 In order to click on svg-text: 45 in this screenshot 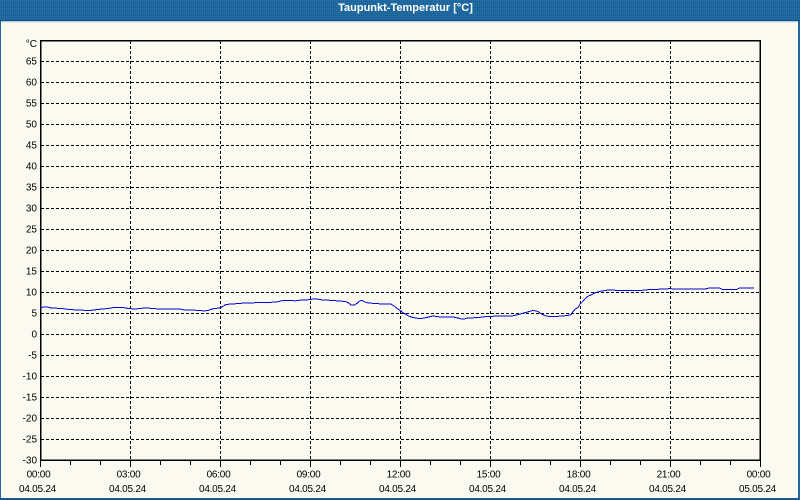, I will do `click(32, 146)`.